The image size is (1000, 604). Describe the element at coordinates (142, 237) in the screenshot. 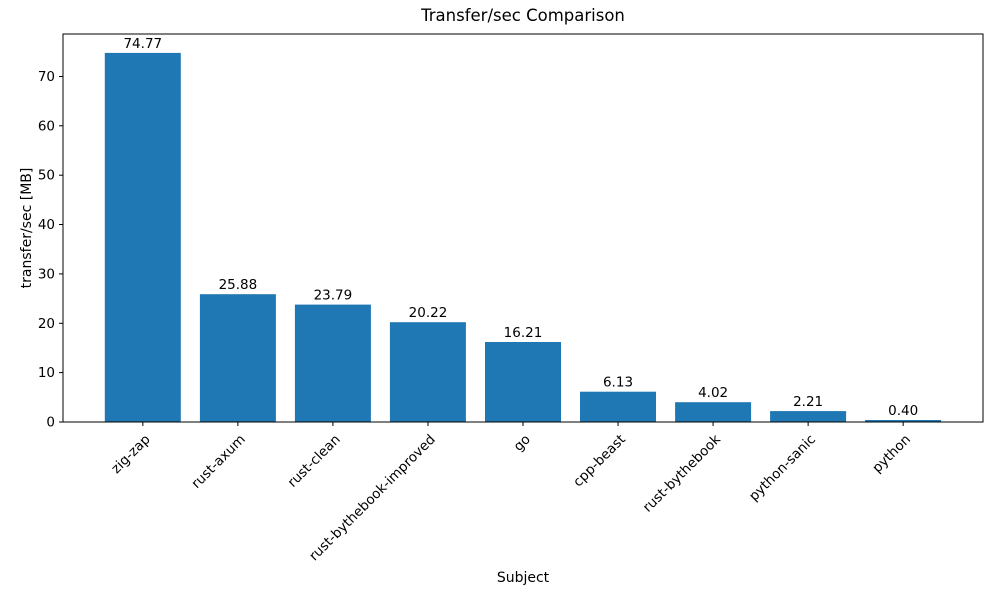

I see `bar-zig-zap` at that location.